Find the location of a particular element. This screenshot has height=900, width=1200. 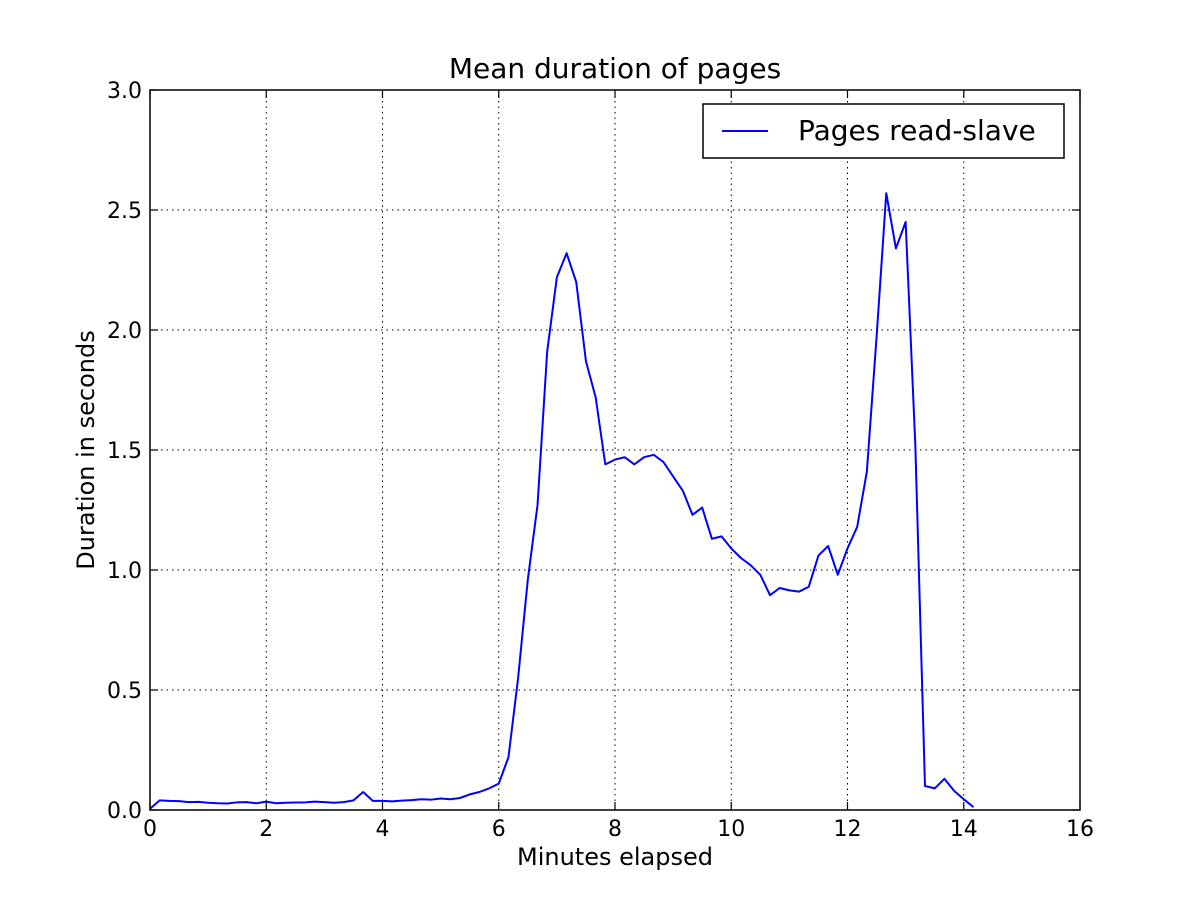

y-tick-label: 3.0 is located at coordinates (124, 91).